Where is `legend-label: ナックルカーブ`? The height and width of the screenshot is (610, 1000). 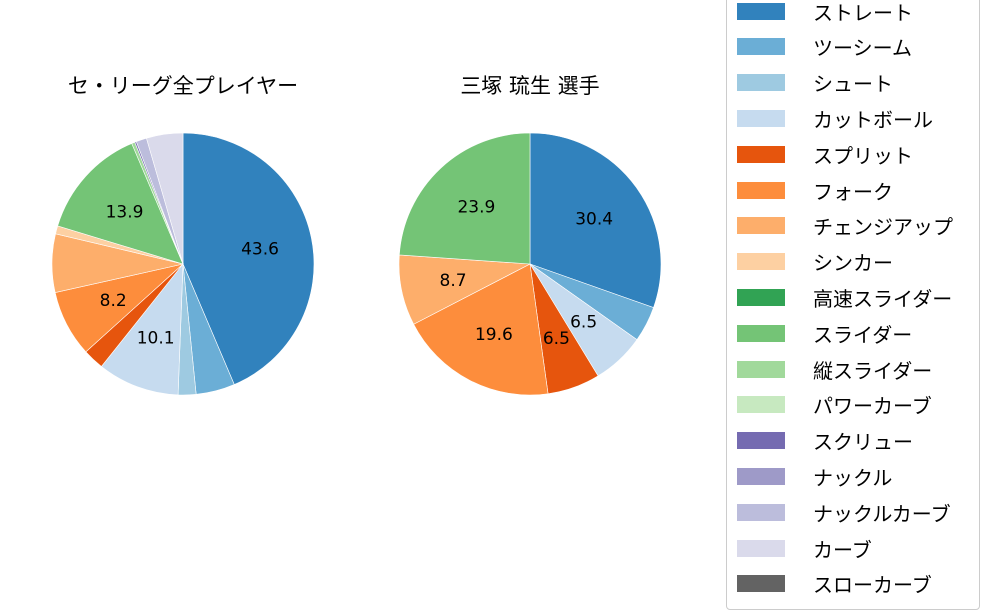
legend-label: ナックルカーブ is located at coordinates (882, 513).